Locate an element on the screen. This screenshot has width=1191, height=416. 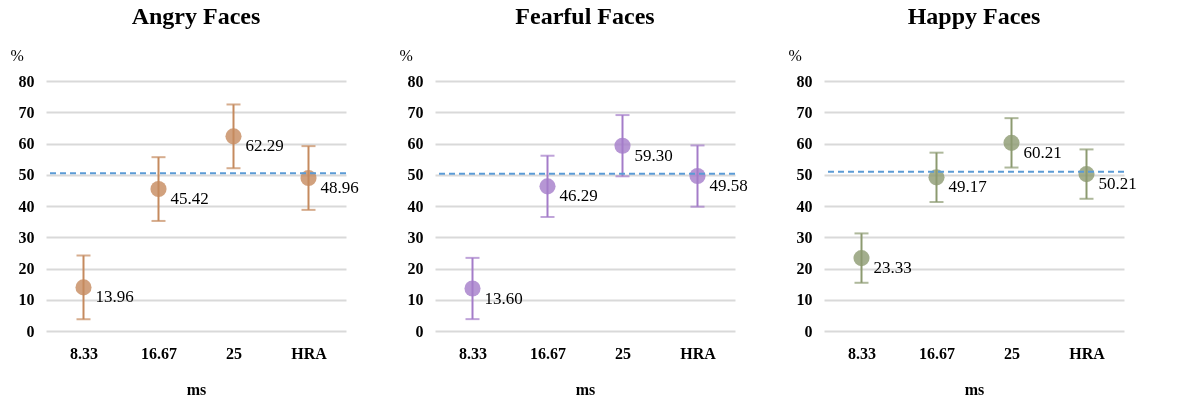
data-label: 46.29 is located at coordinates (578, 196).